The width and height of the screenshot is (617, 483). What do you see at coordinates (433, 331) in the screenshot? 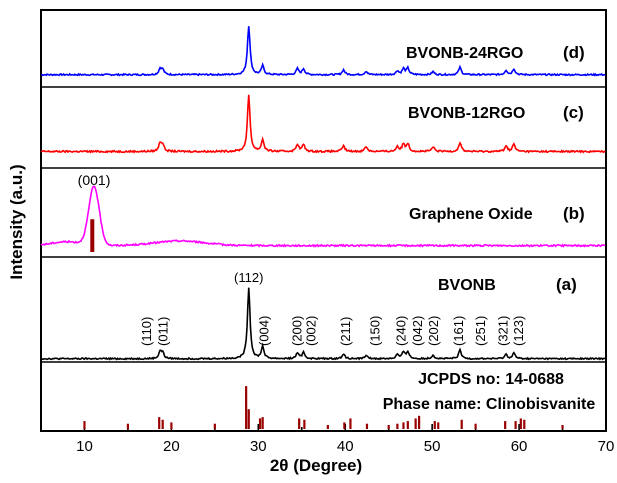
I see `hkl-label: (202)` at bounding box center [433, 331].